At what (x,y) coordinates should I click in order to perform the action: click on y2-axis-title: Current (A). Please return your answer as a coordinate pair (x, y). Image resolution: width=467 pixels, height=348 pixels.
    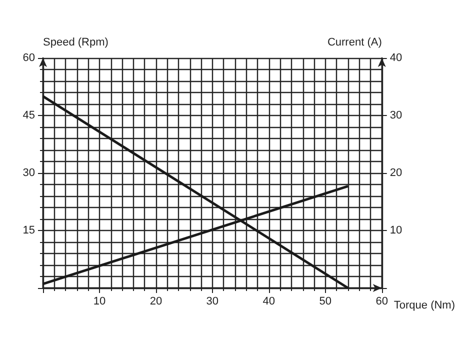
    Looking at the image, I should click on (354, 42).